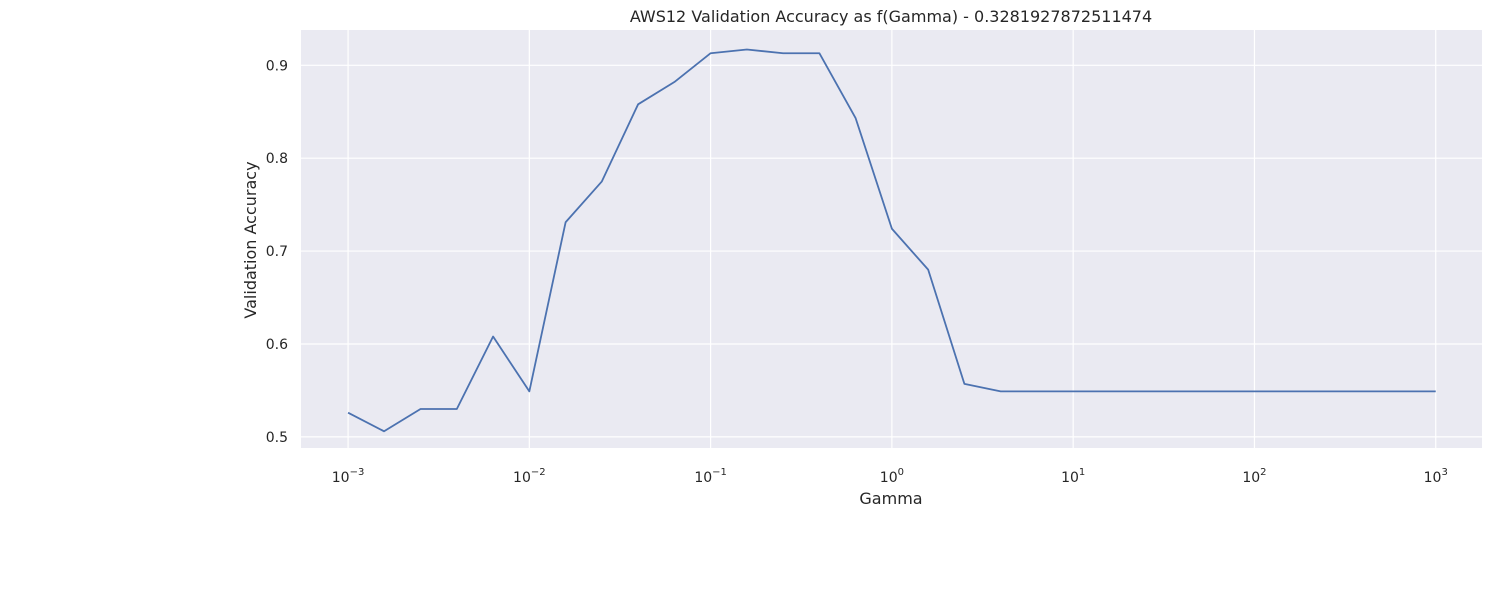  What do you see at coordinates (357, 472) in the screenshot?
I see `x-tick-exponent: −3` at bounding box center [357, 472].